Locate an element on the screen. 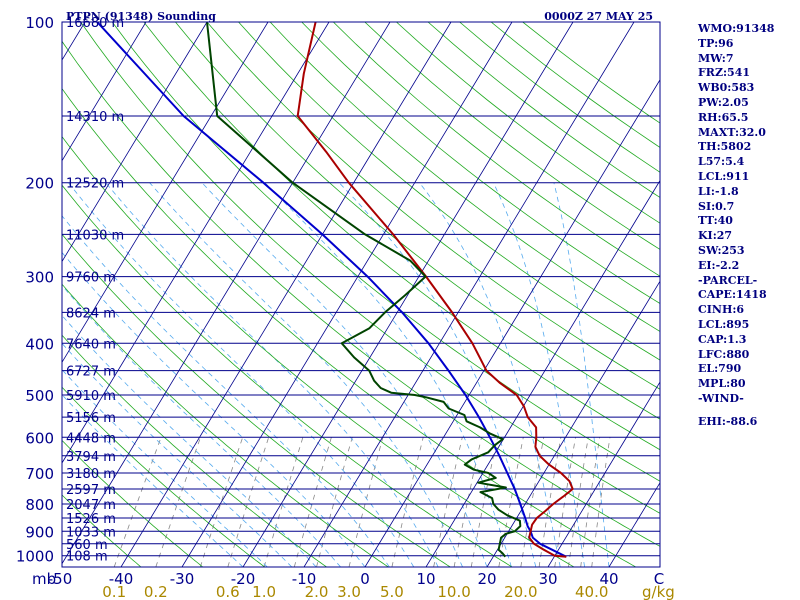 The width and height of the screenshot is (800, 600). height-label: 2597 m is located at coordinates (91, 490).